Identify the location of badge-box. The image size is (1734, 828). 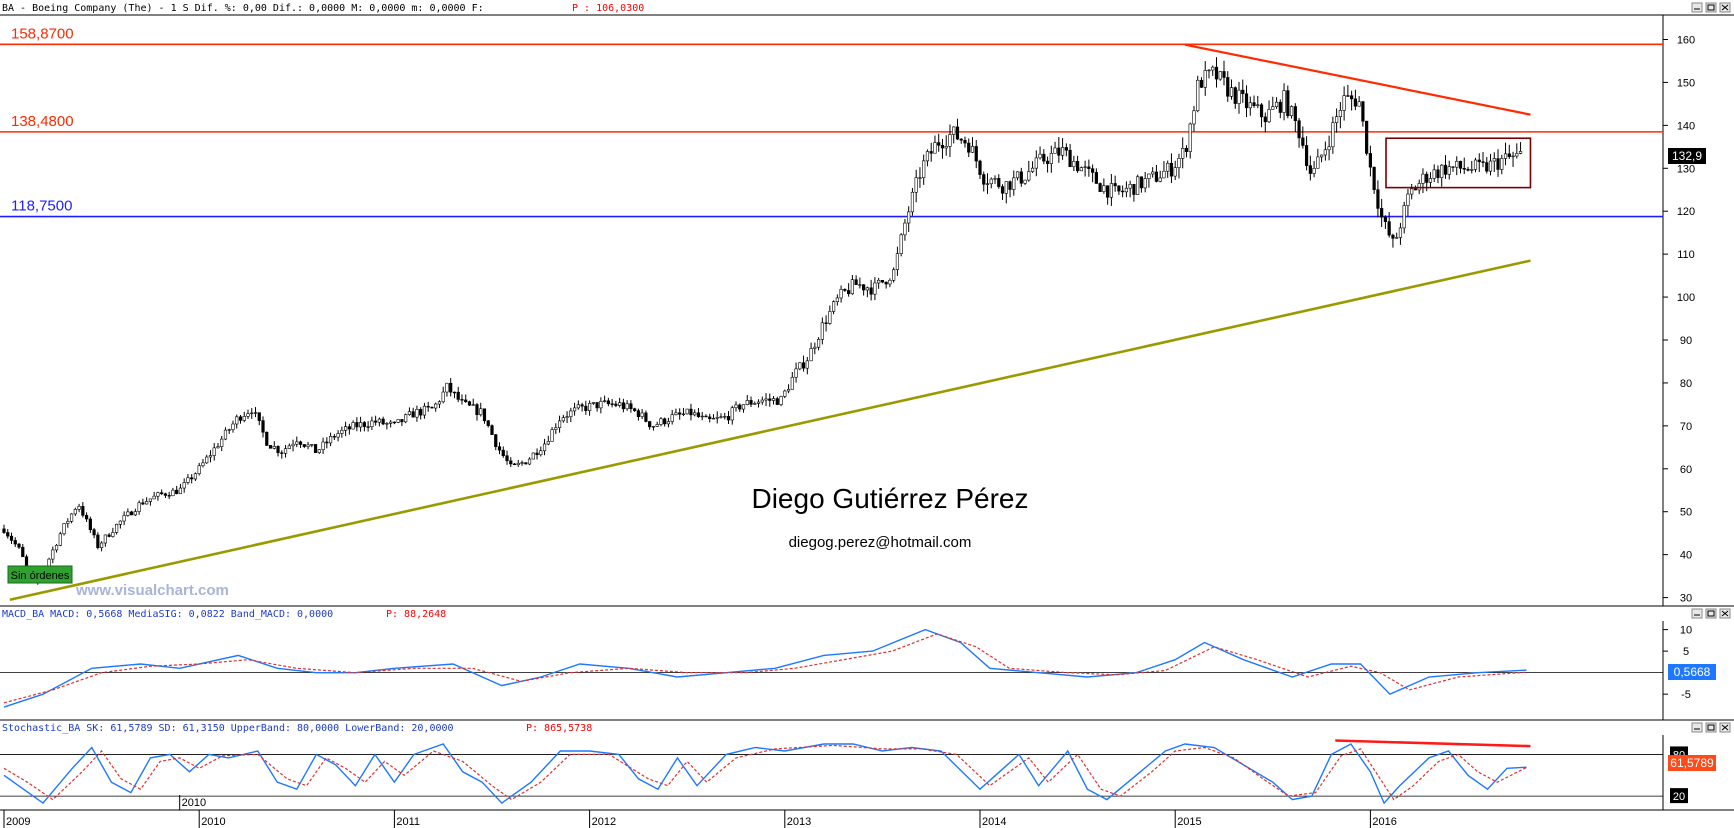
(40, 574).